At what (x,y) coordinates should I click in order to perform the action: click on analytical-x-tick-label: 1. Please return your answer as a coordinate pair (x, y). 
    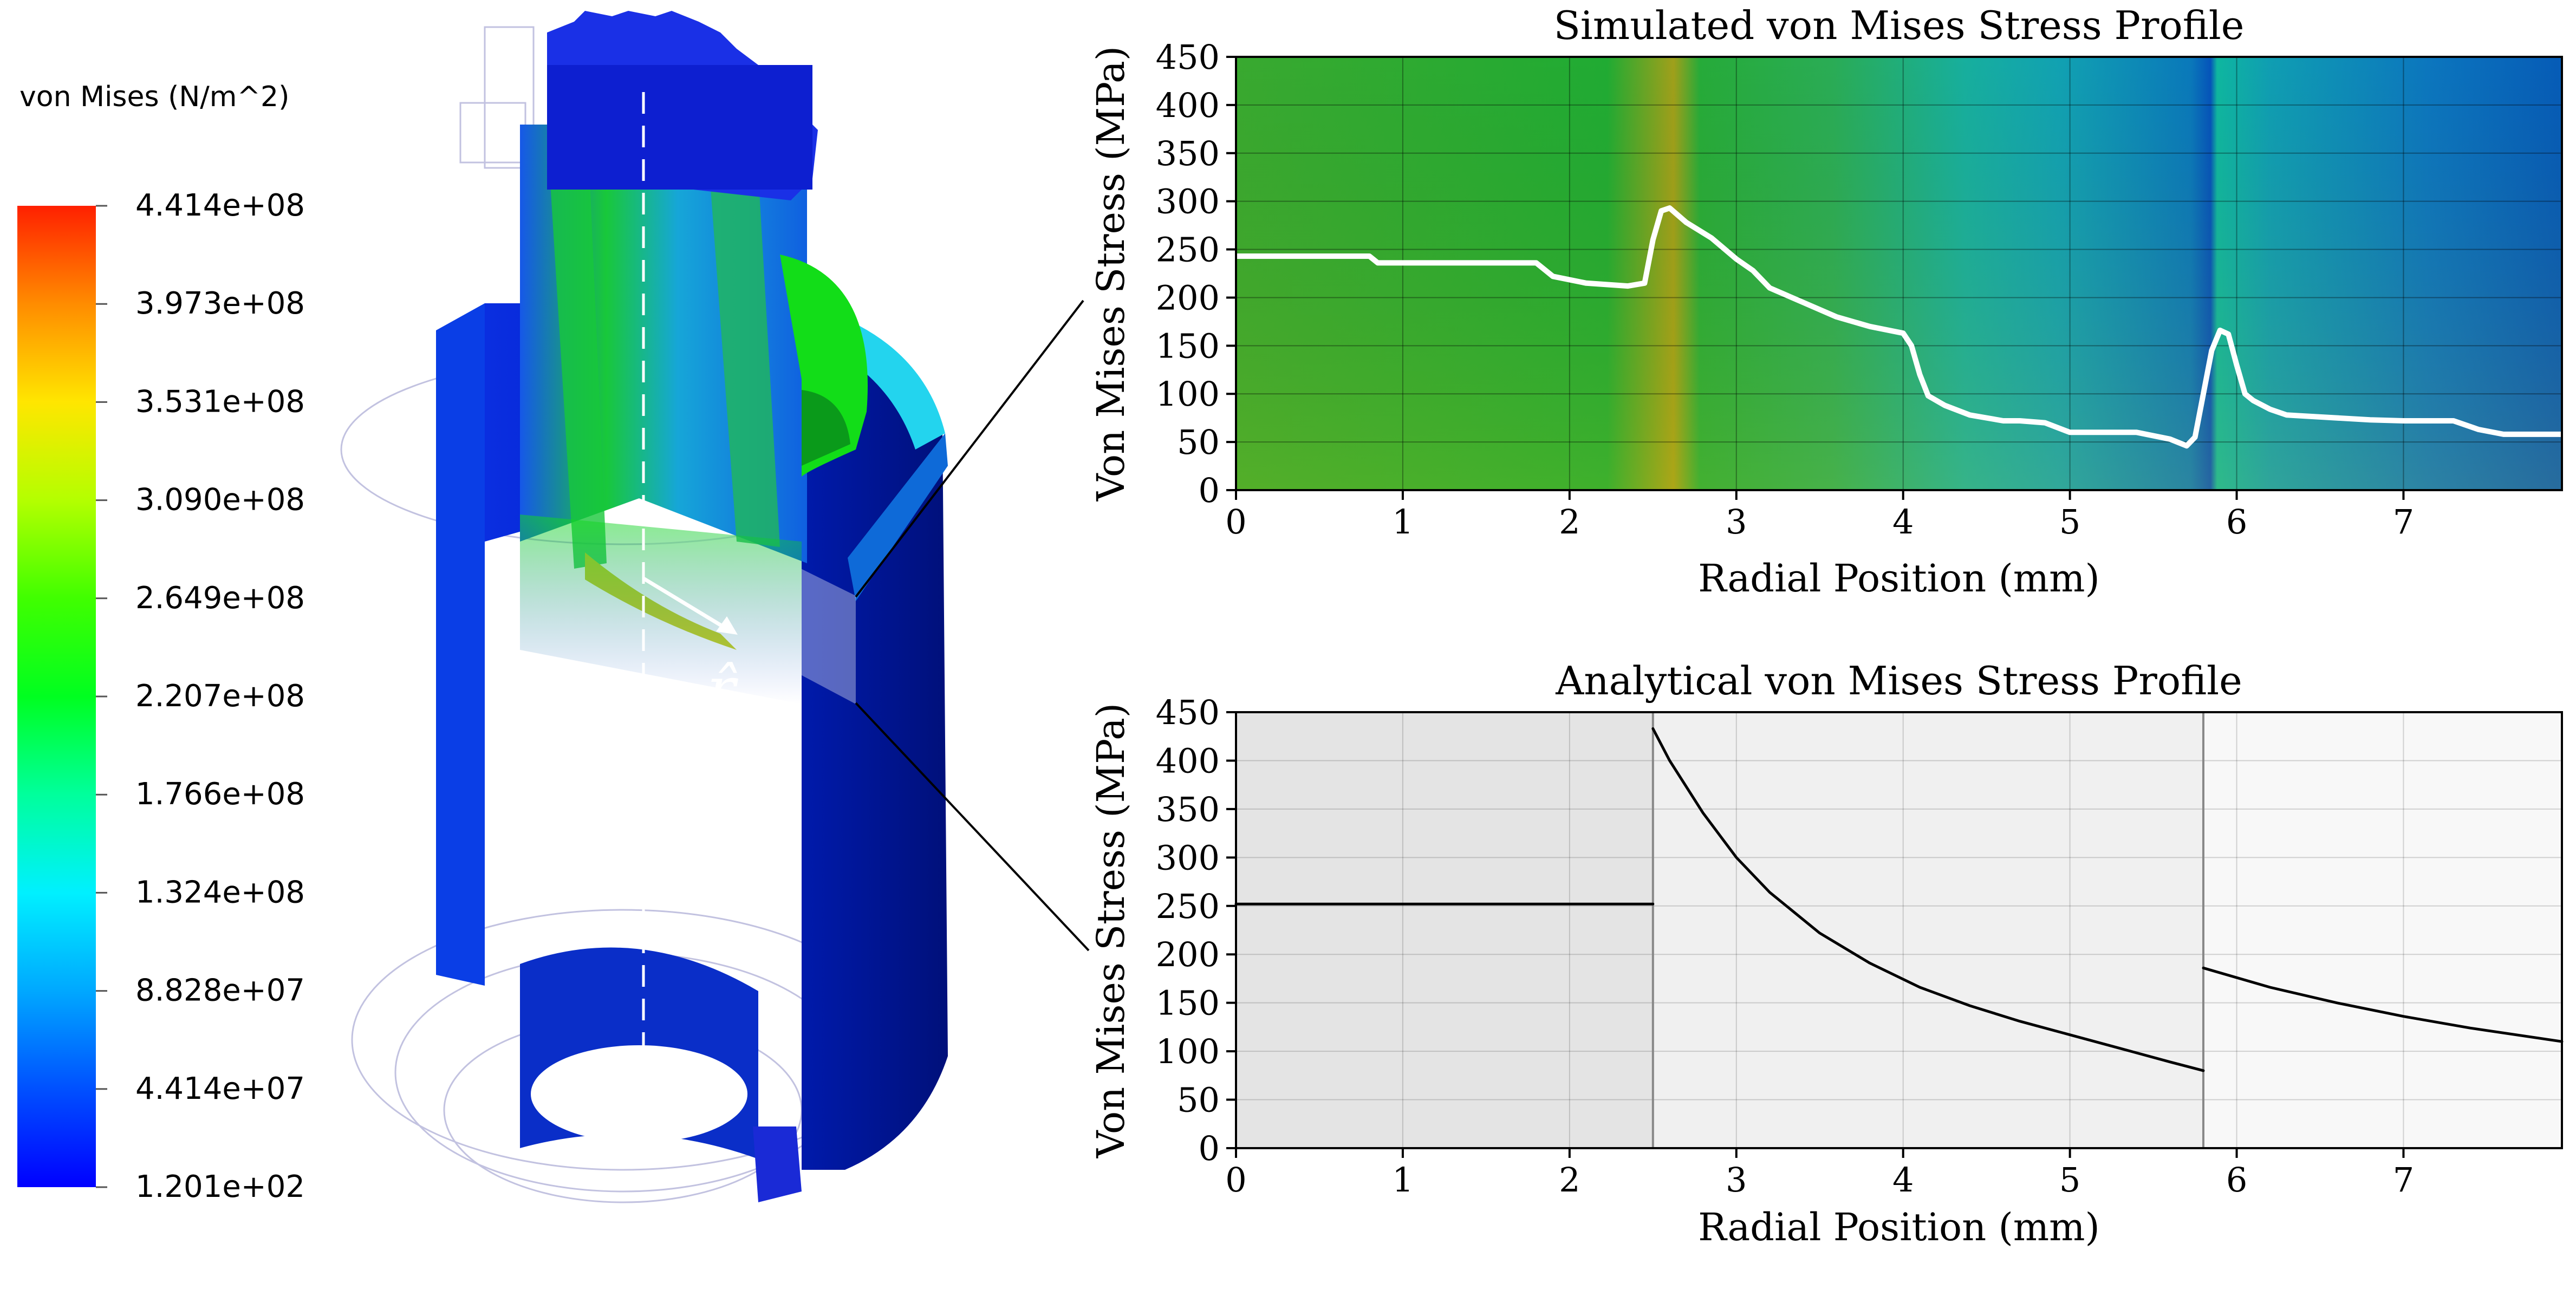
    Looking at the image, I should click on (1402, 1180).